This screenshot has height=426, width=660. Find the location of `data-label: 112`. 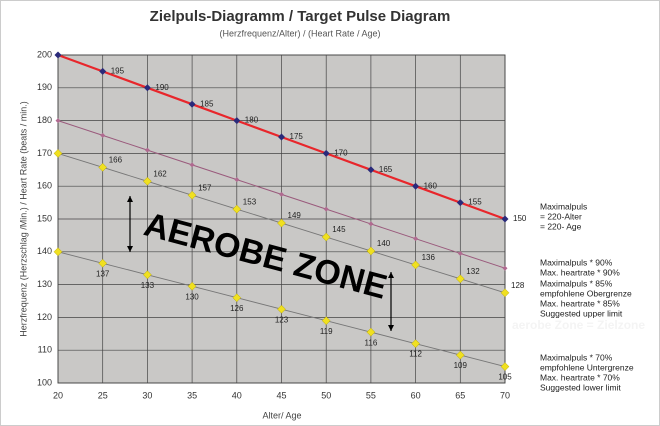

data-label: 112 is located at coordinates (415, 354).